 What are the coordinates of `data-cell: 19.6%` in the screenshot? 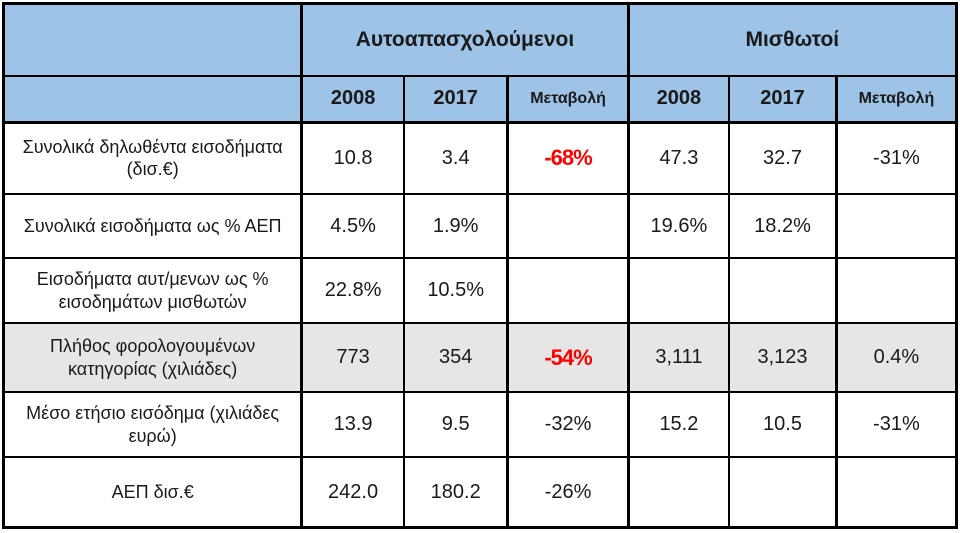 It's located at (678, 226).